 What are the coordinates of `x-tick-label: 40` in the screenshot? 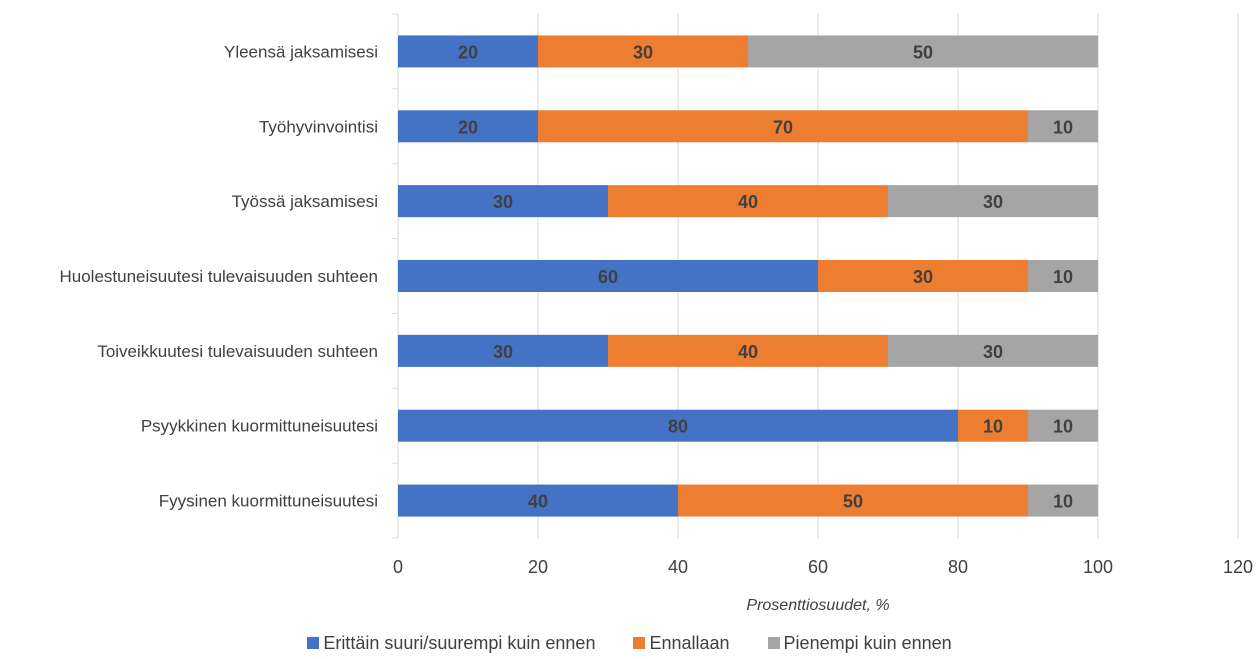 It's located at (678, 567).